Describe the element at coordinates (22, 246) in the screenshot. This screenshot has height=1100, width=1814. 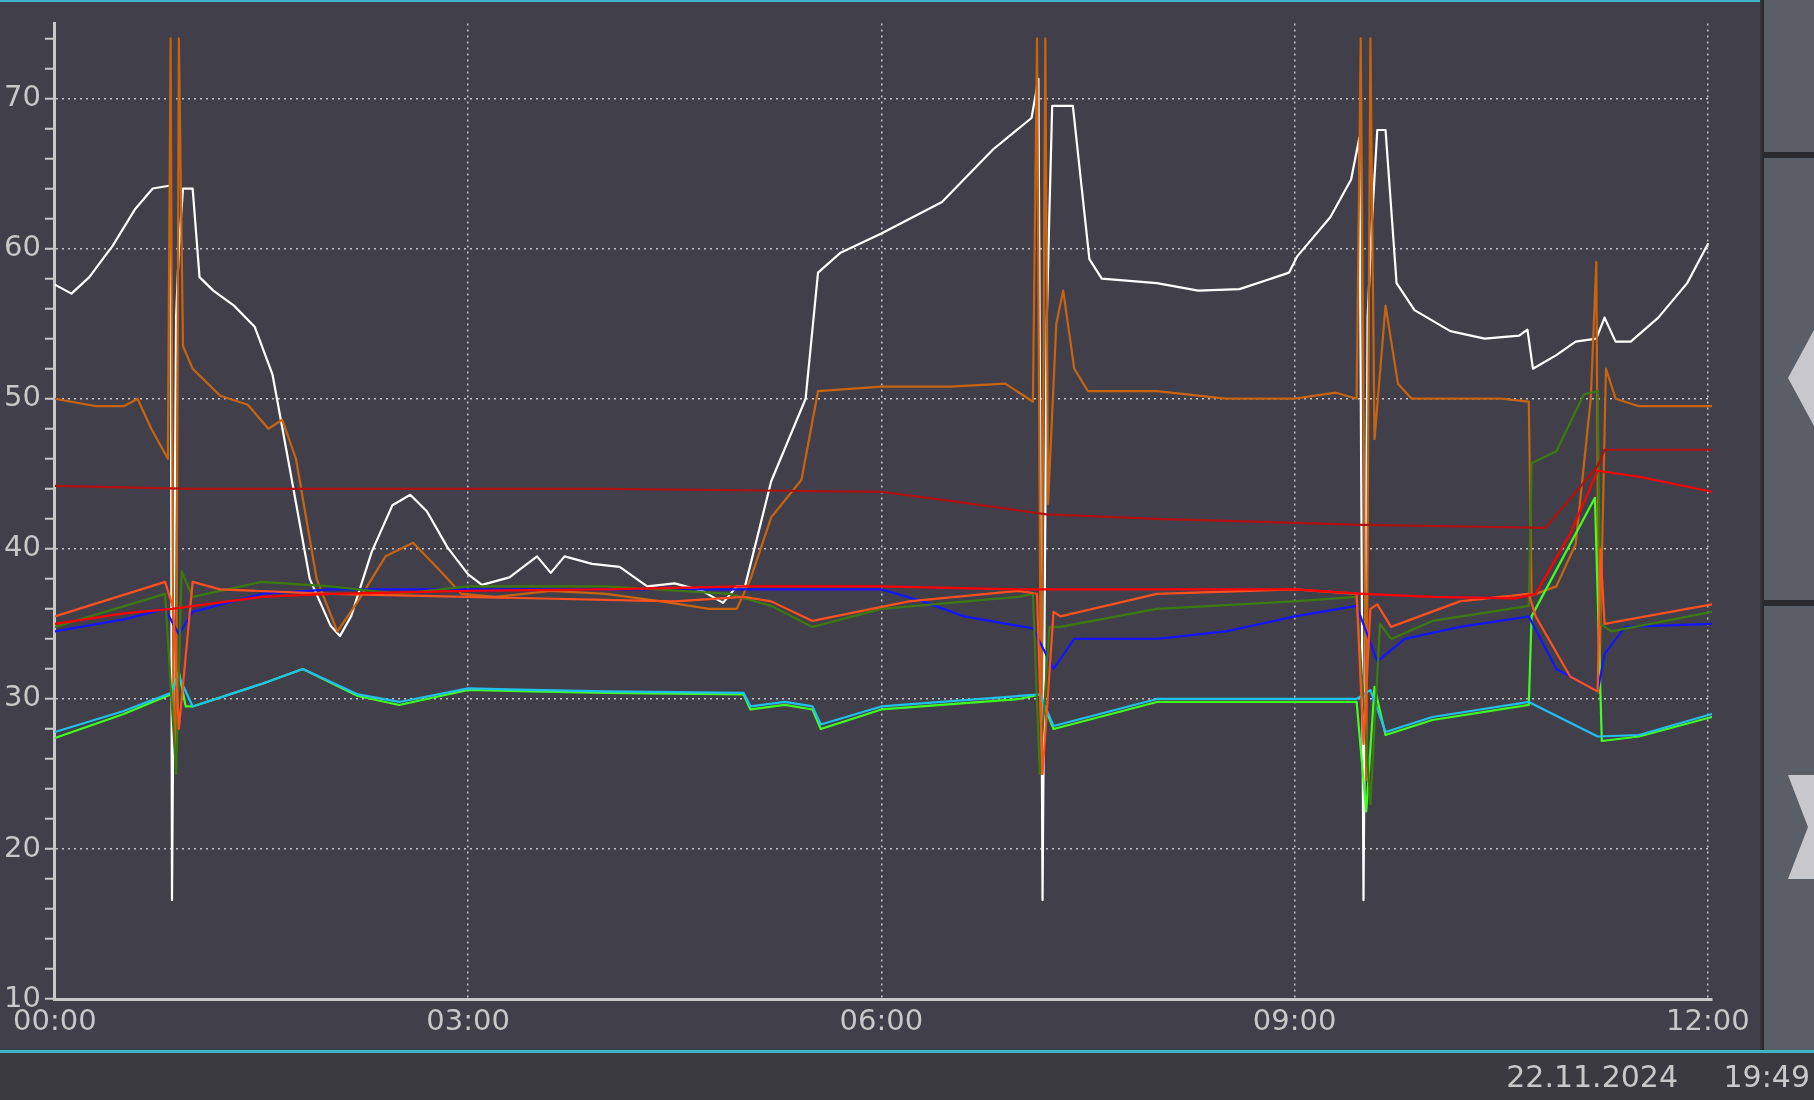
I see `y-tick-label: 60` at that location.